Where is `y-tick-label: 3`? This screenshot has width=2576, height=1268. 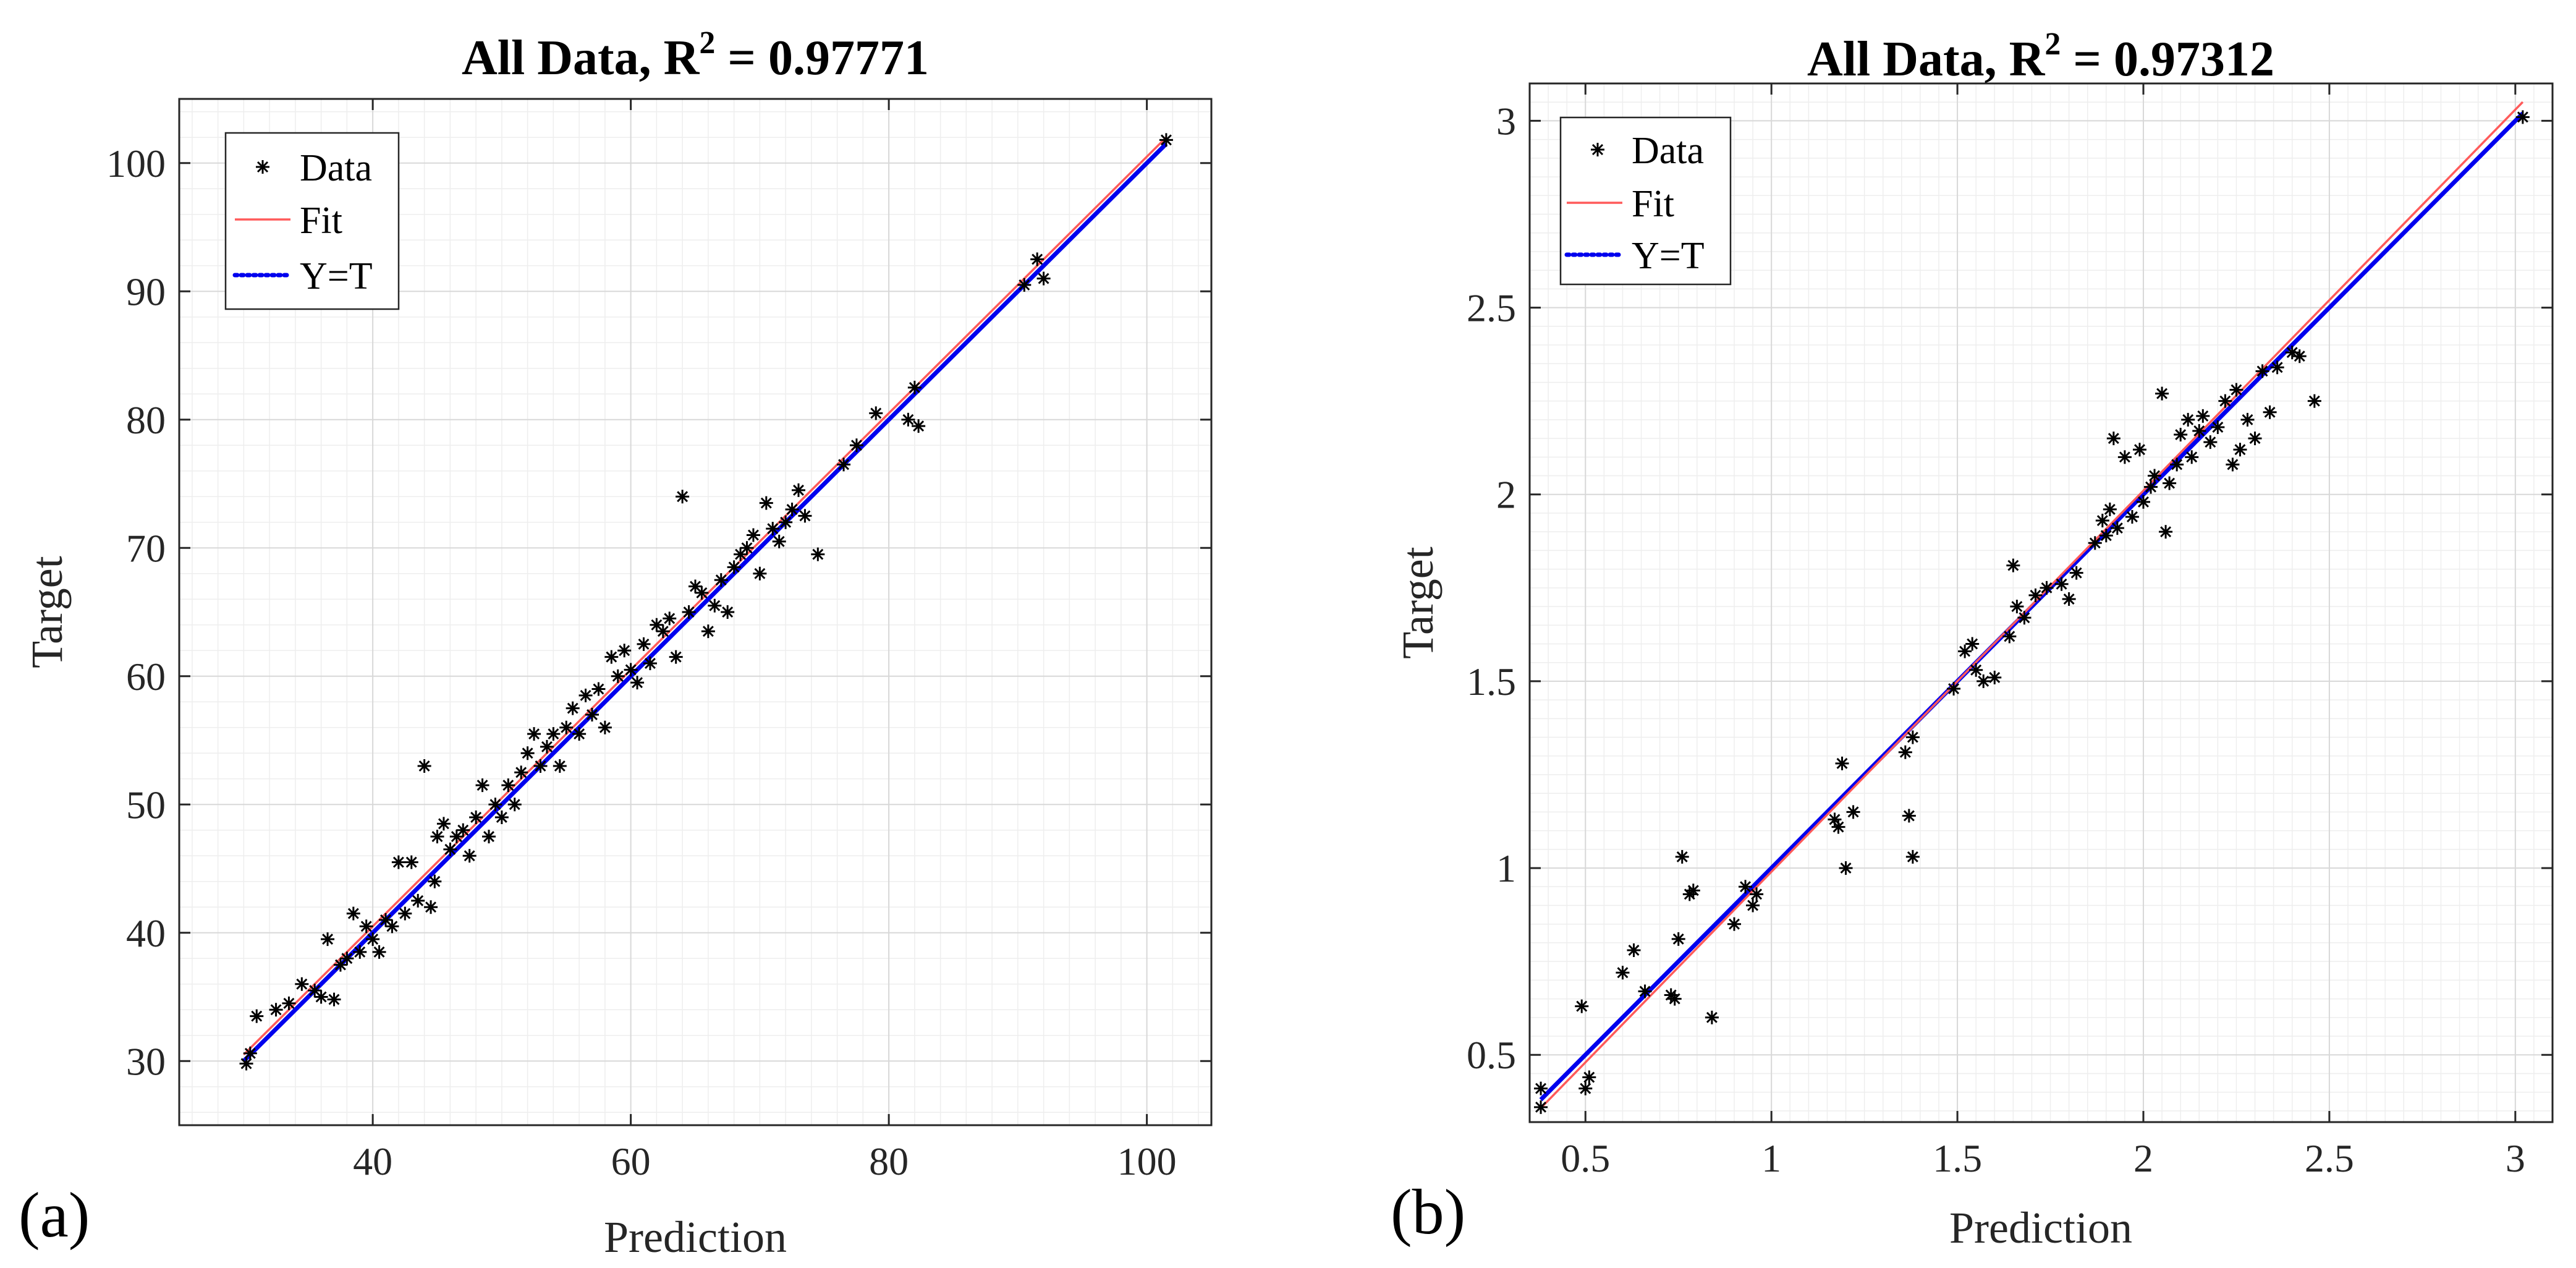
y-tick-label: 3 is located at coordinates (1506, 121).